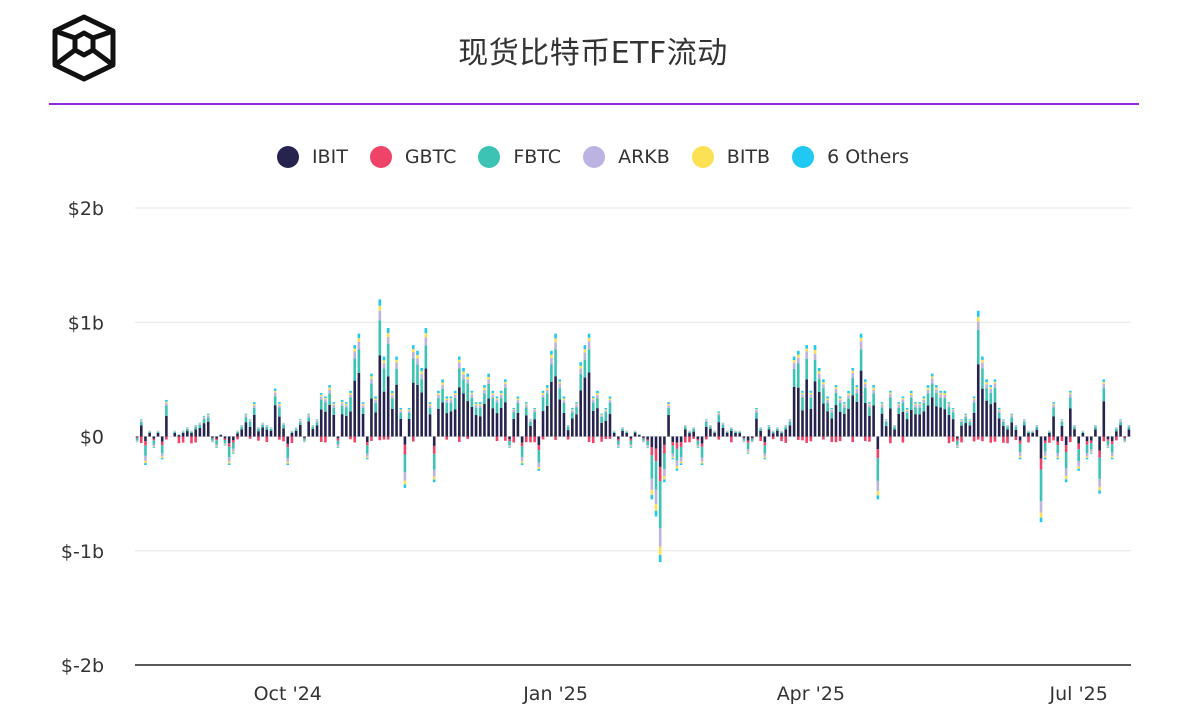  What do you see at coordinates (702, 157) in the screenshot?
I see `legend-swatch` at bounding box center [702, 157].